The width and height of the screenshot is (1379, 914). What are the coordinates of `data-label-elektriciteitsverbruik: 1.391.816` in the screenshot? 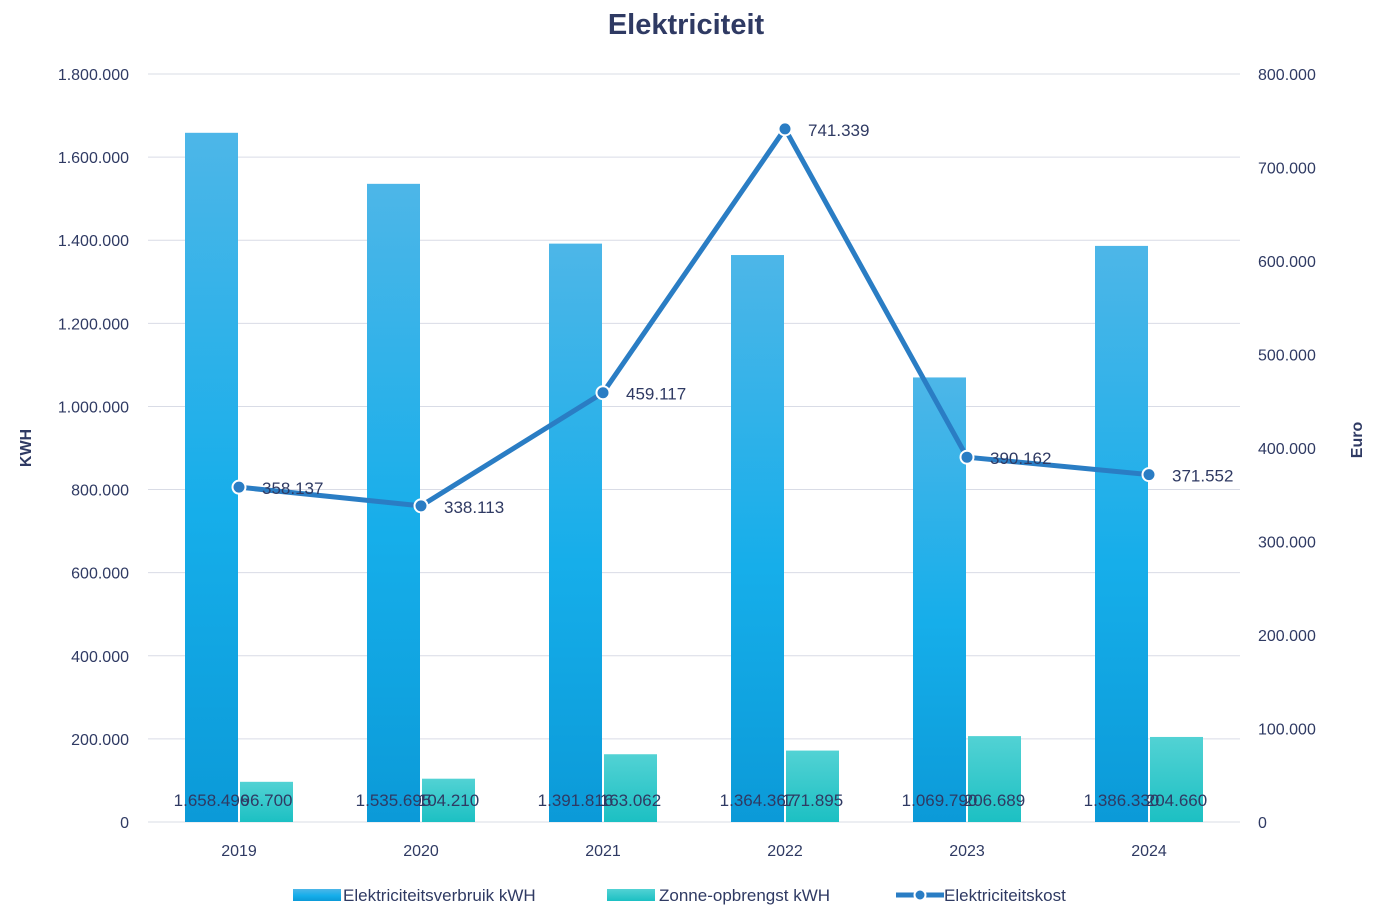 It's located at (576, 800).